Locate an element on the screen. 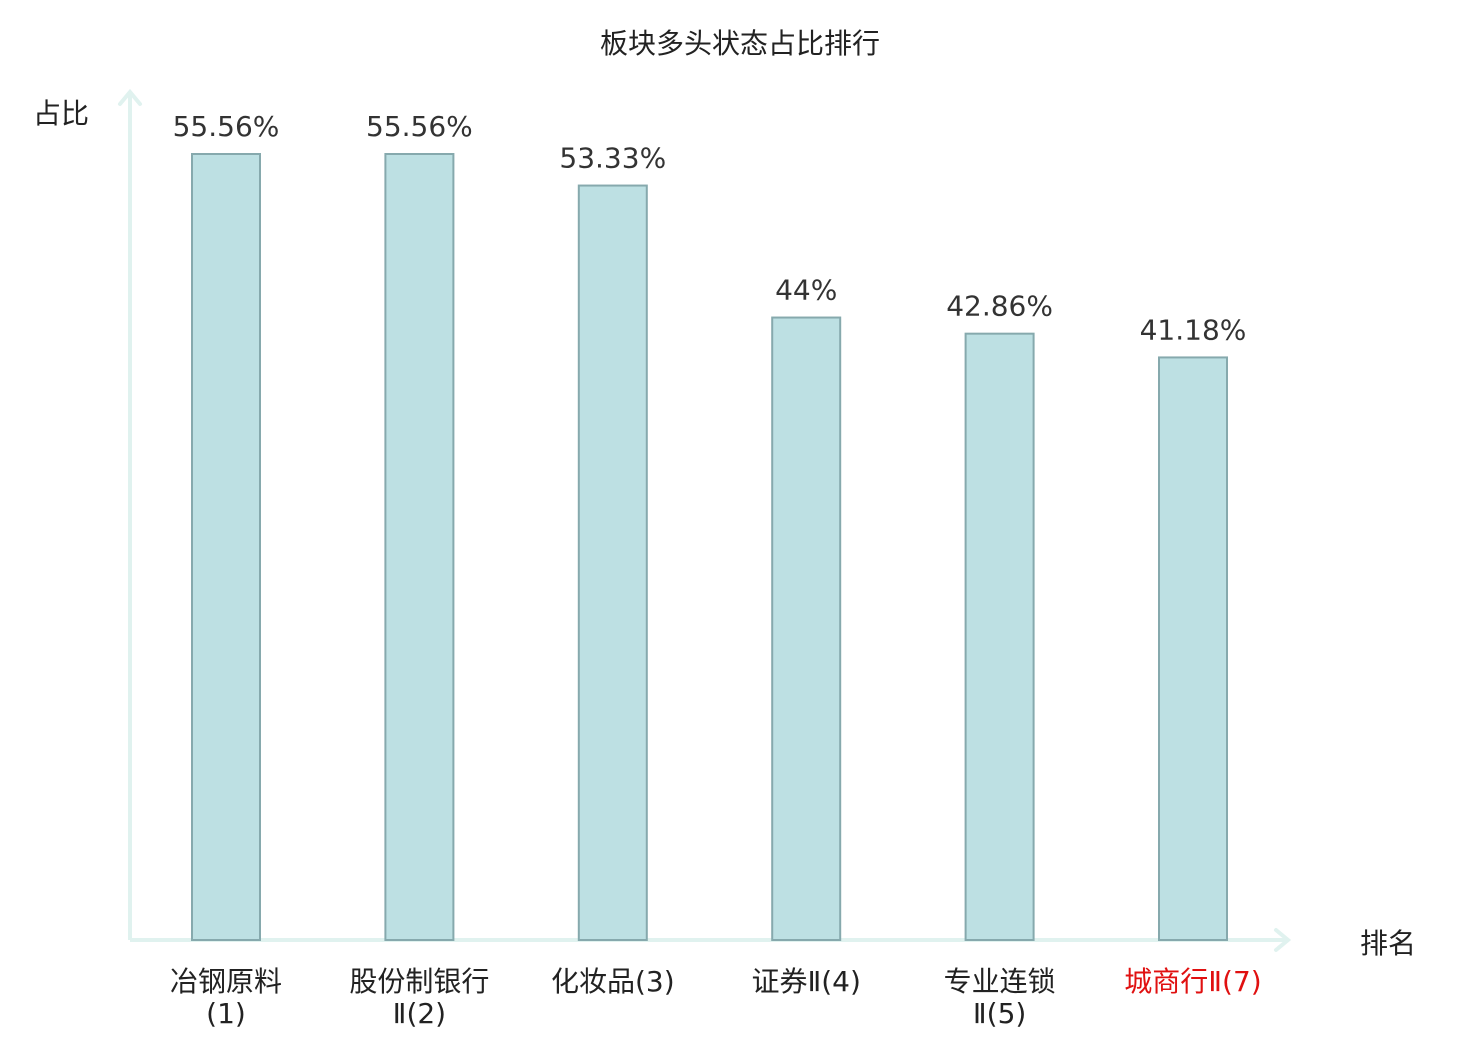 This screenshot has height=1040, width=1480. x-tick-label: 专业连锁Ⅱ(5) is located at coordinates (999, 997).